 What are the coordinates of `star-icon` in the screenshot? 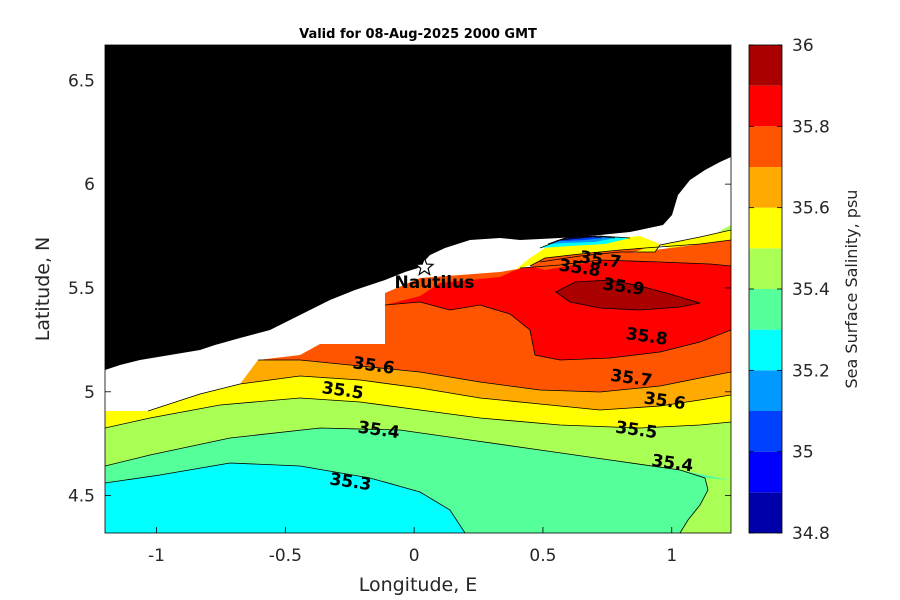 It's located at (424, 266).